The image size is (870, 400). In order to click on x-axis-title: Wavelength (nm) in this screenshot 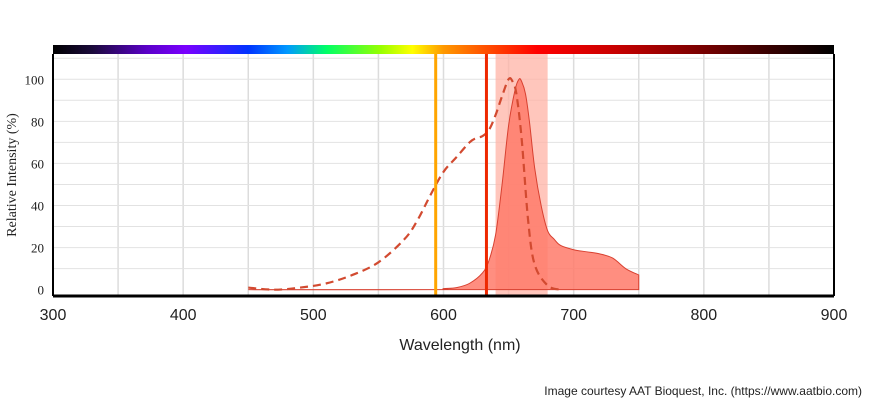, I will do `click(459, 345)`.